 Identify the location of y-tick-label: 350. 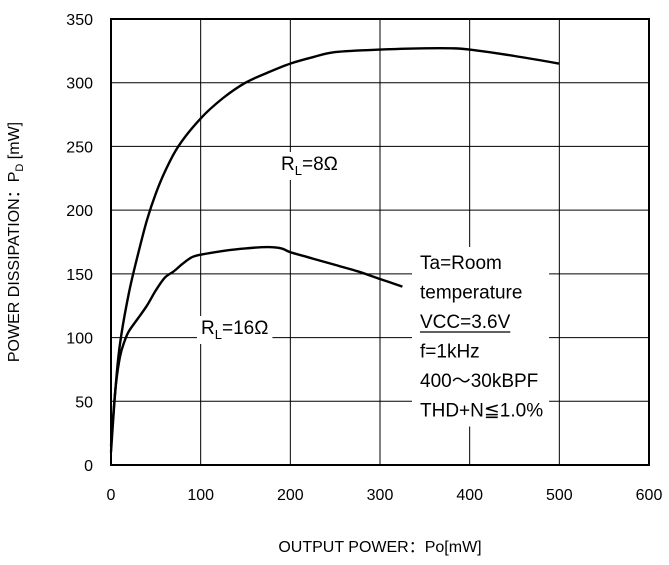
(79, 20).